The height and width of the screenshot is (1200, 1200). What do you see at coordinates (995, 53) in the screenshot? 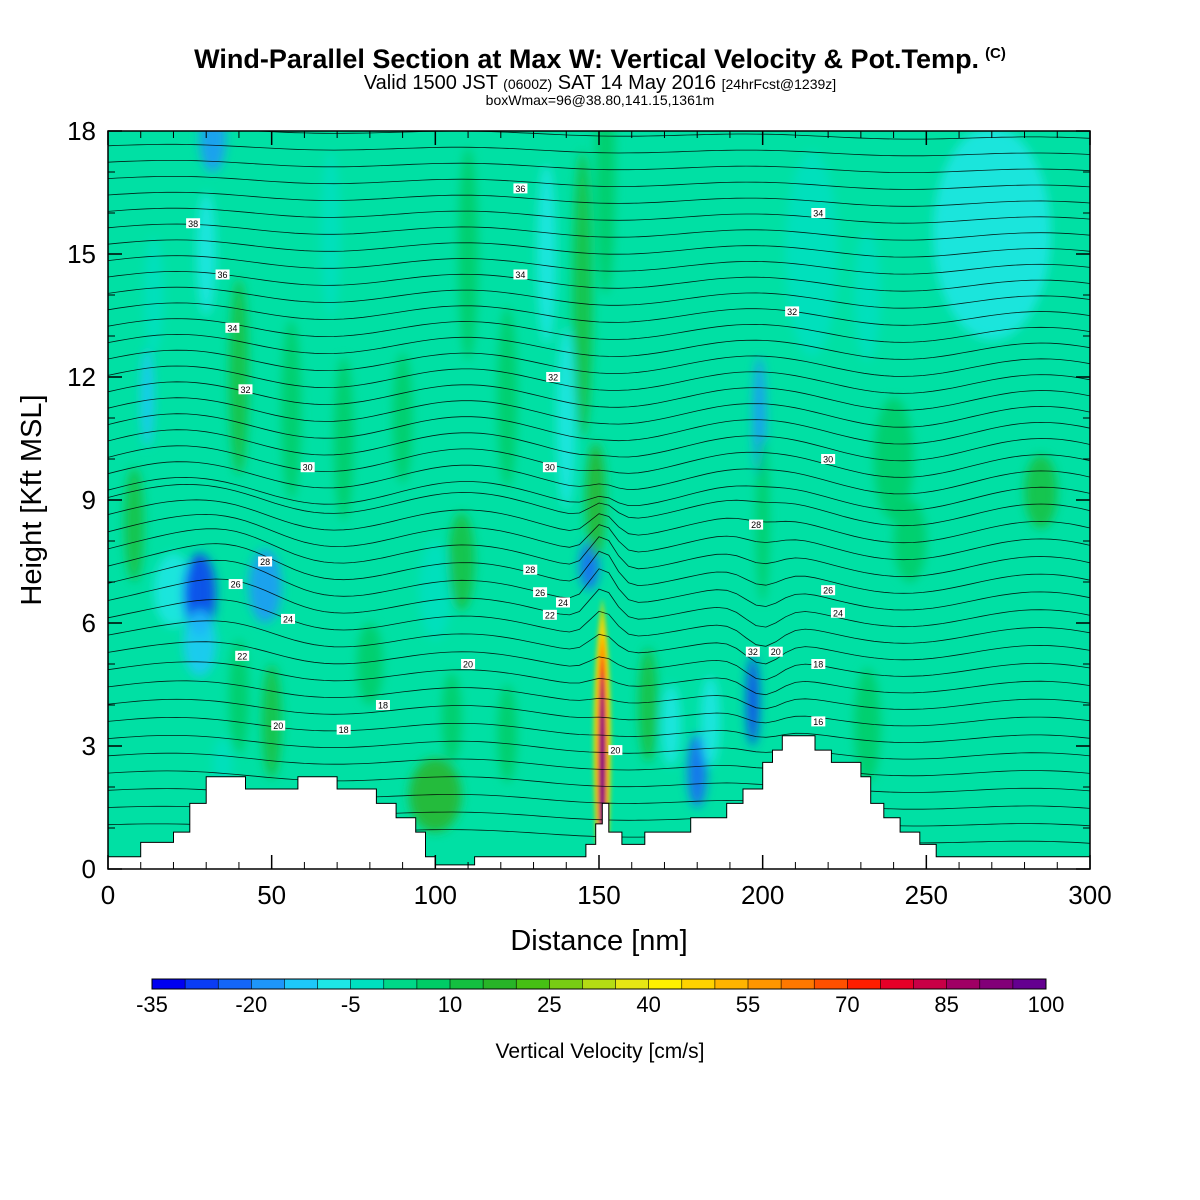
I see `copyright-mark: (C)` at bounding box center [995, 53].